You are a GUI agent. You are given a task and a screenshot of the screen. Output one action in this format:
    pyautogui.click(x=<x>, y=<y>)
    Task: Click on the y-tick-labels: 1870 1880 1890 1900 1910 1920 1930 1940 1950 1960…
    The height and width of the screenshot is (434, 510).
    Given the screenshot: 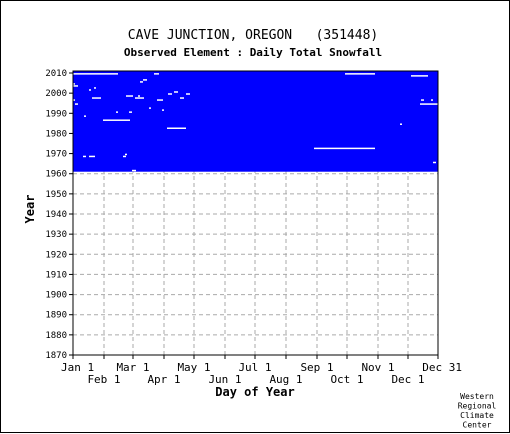 What is the action you would take?
    pyautogui.click(x=59, y=215)
    